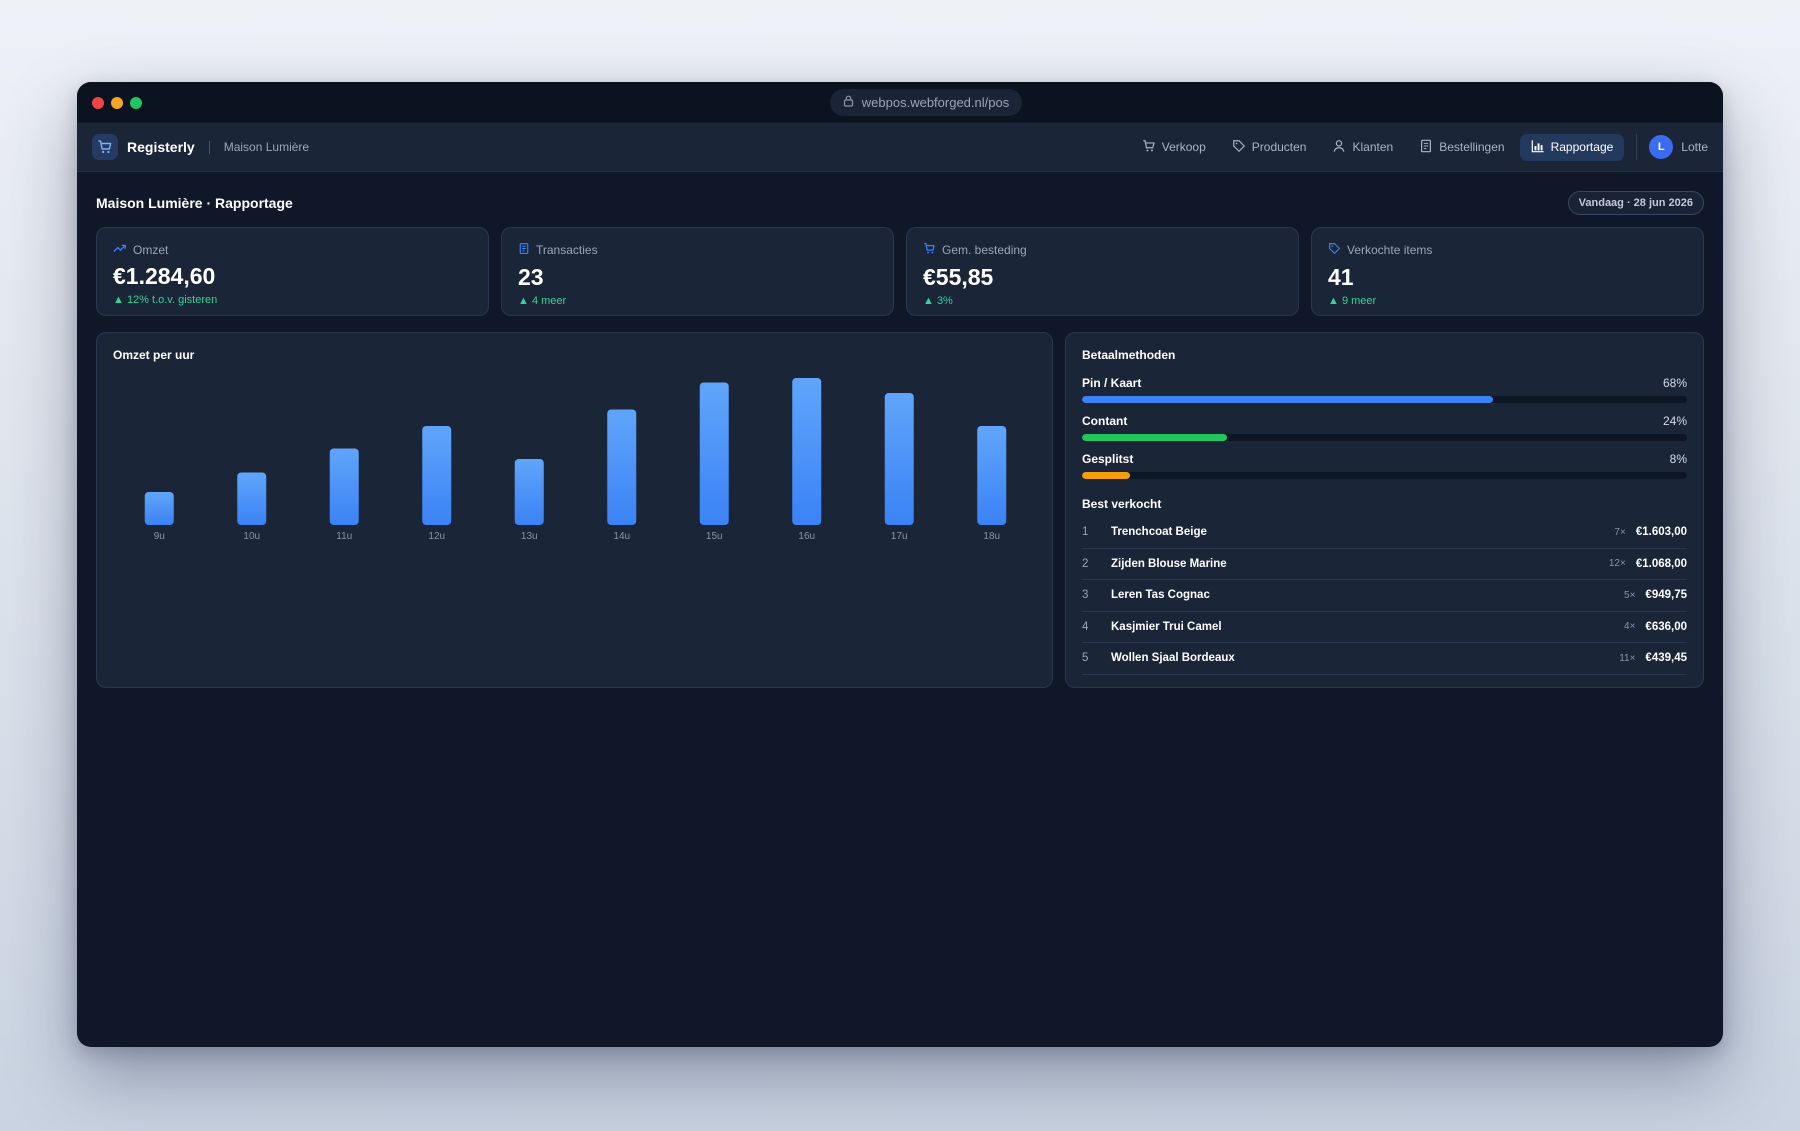 The height and width of the screenshot is (1131, 1800). Describe the element at coordinates (1674, 383) in the screenshot. I see `payment-percent: 68%` at that location.